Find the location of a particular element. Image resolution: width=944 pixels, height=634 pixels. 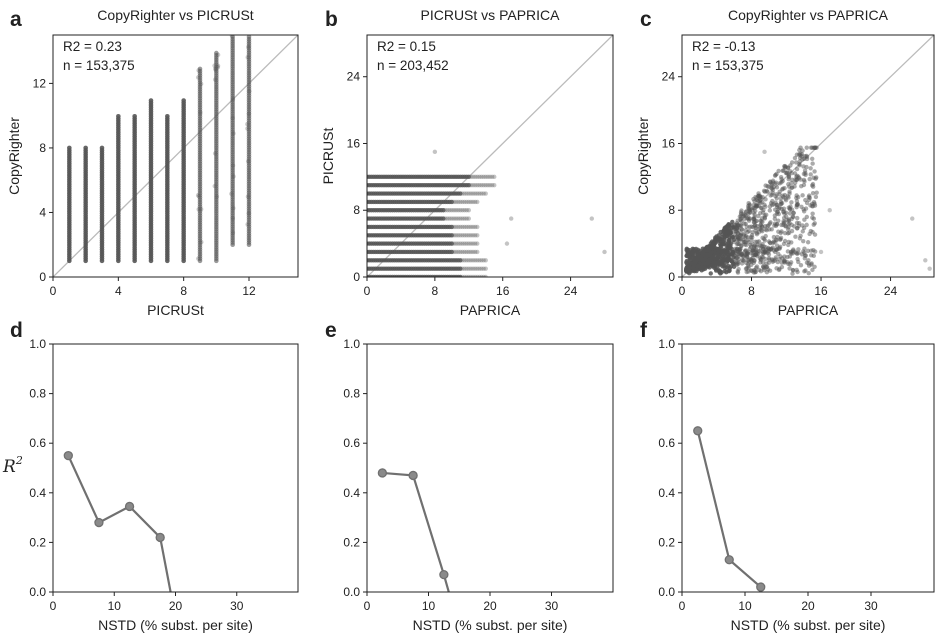

y-tick-label: 24 is located at coordinates (669, 77).